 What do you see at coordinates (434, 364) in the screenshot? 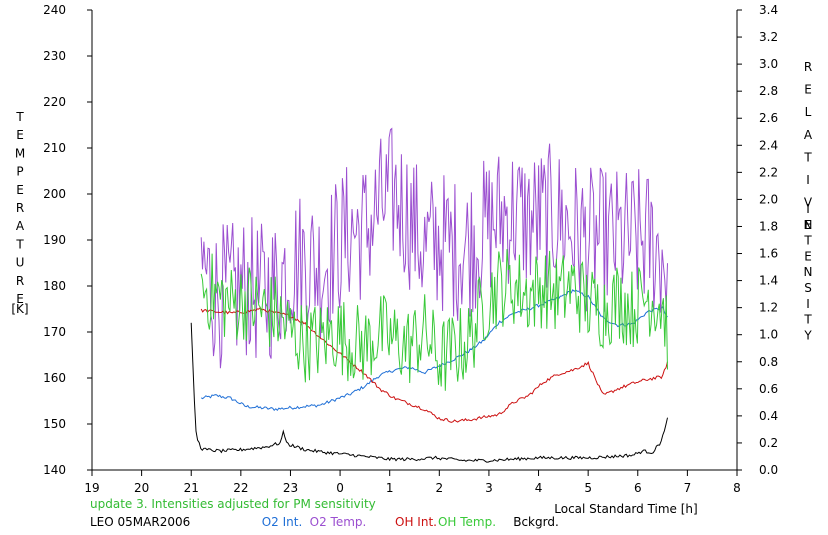
I see `series-line-oh-int` at bounding box center [434, 364].